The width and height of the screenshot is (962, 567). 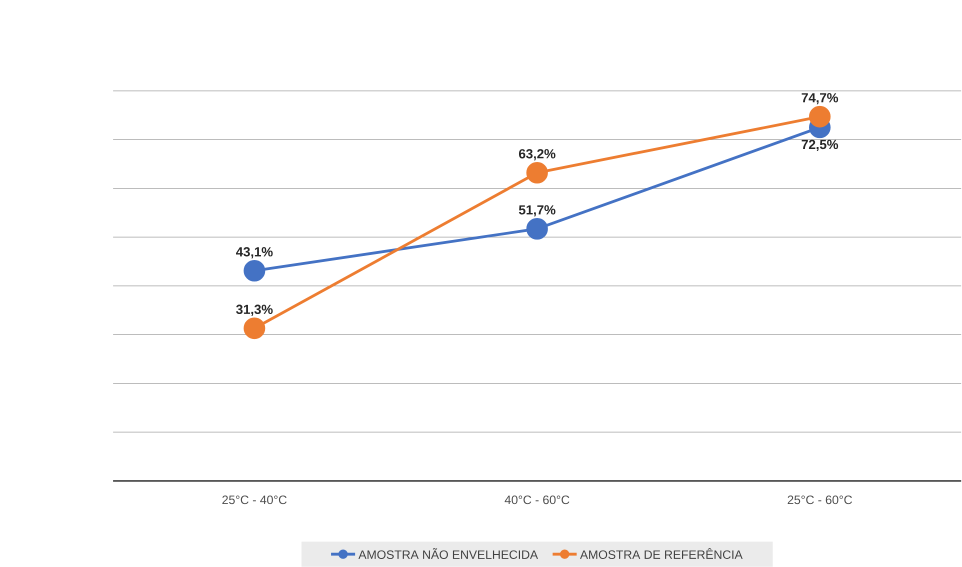 What do you see at coordinates (537, 154) in the screenshot?
I see `data-label: 63,2%` at bounding box center [537, 154].